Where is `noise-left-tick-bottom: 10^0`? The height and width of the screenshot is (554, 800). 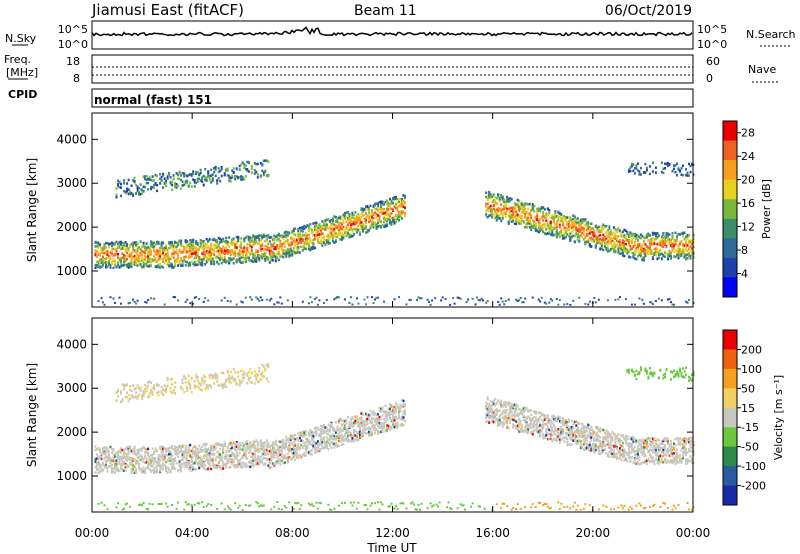 noise-left-tick-bottom: 10^0 is located at coordinates (73, 44).